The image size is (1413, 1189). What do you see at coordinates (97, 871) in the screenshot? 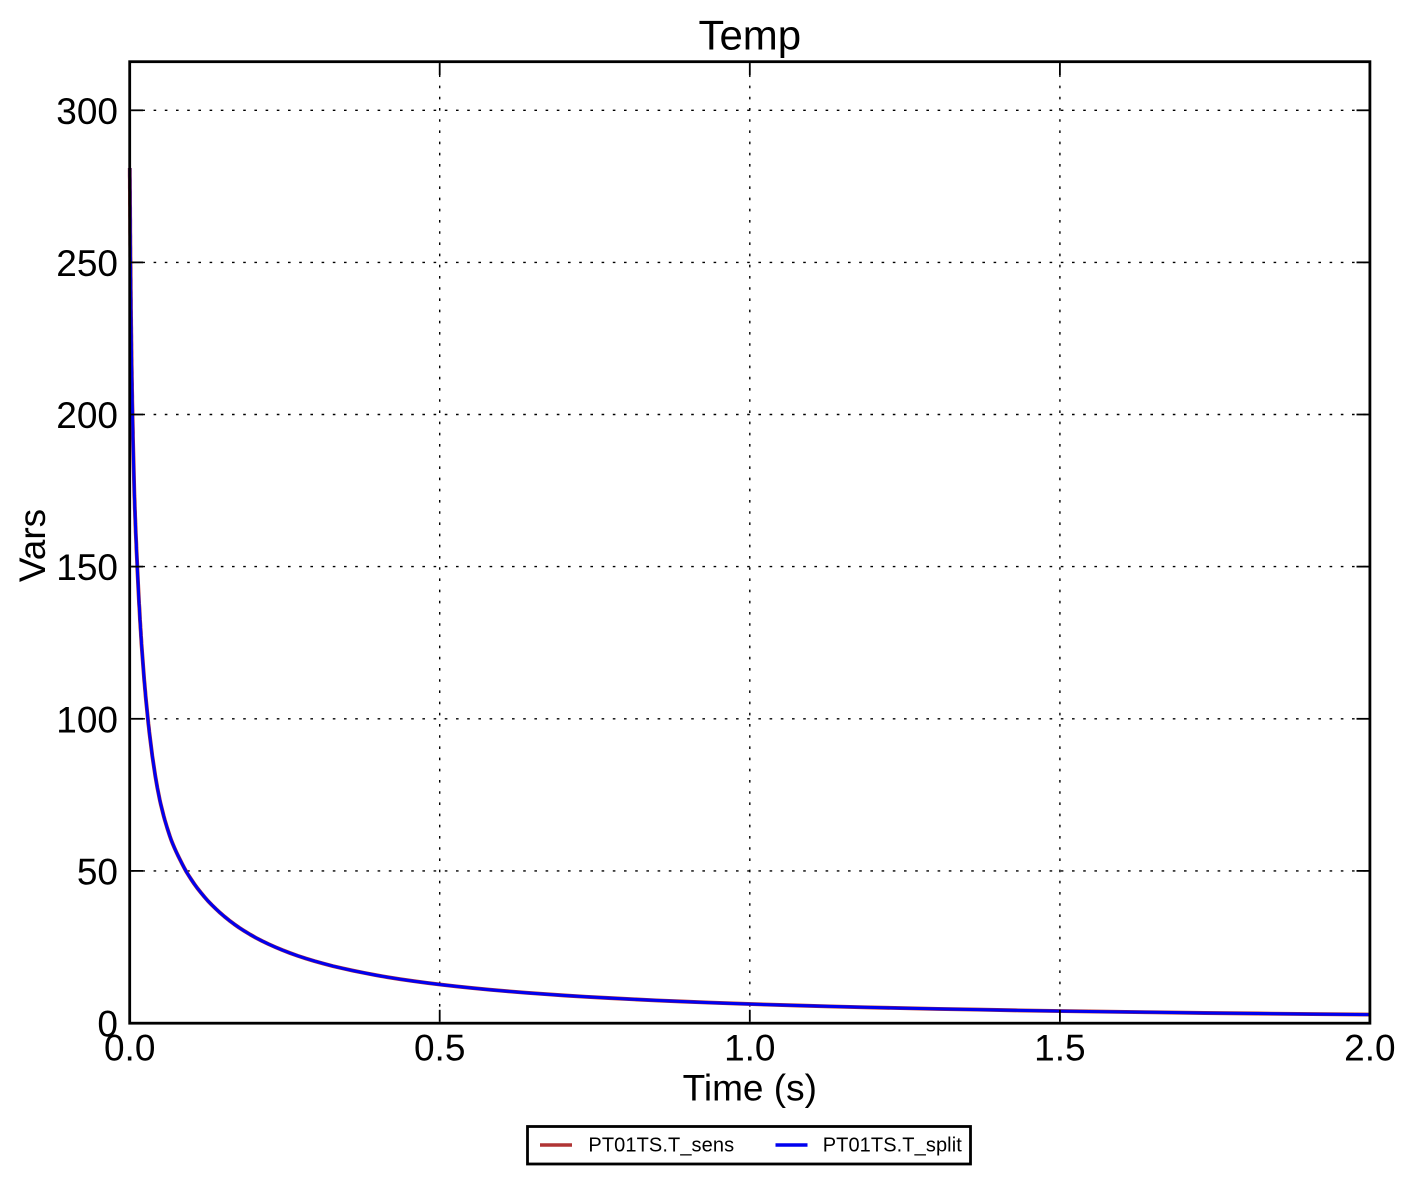
I see `svg-text: 50` at bounding box center [97, 871].